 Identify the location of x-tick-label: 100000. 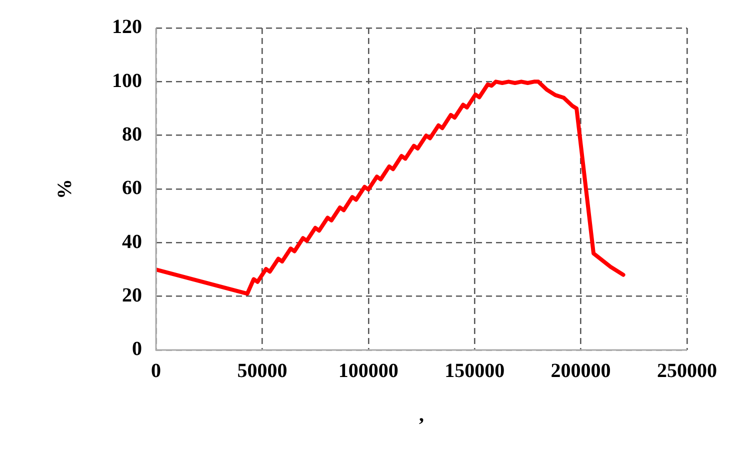
(368, 371).